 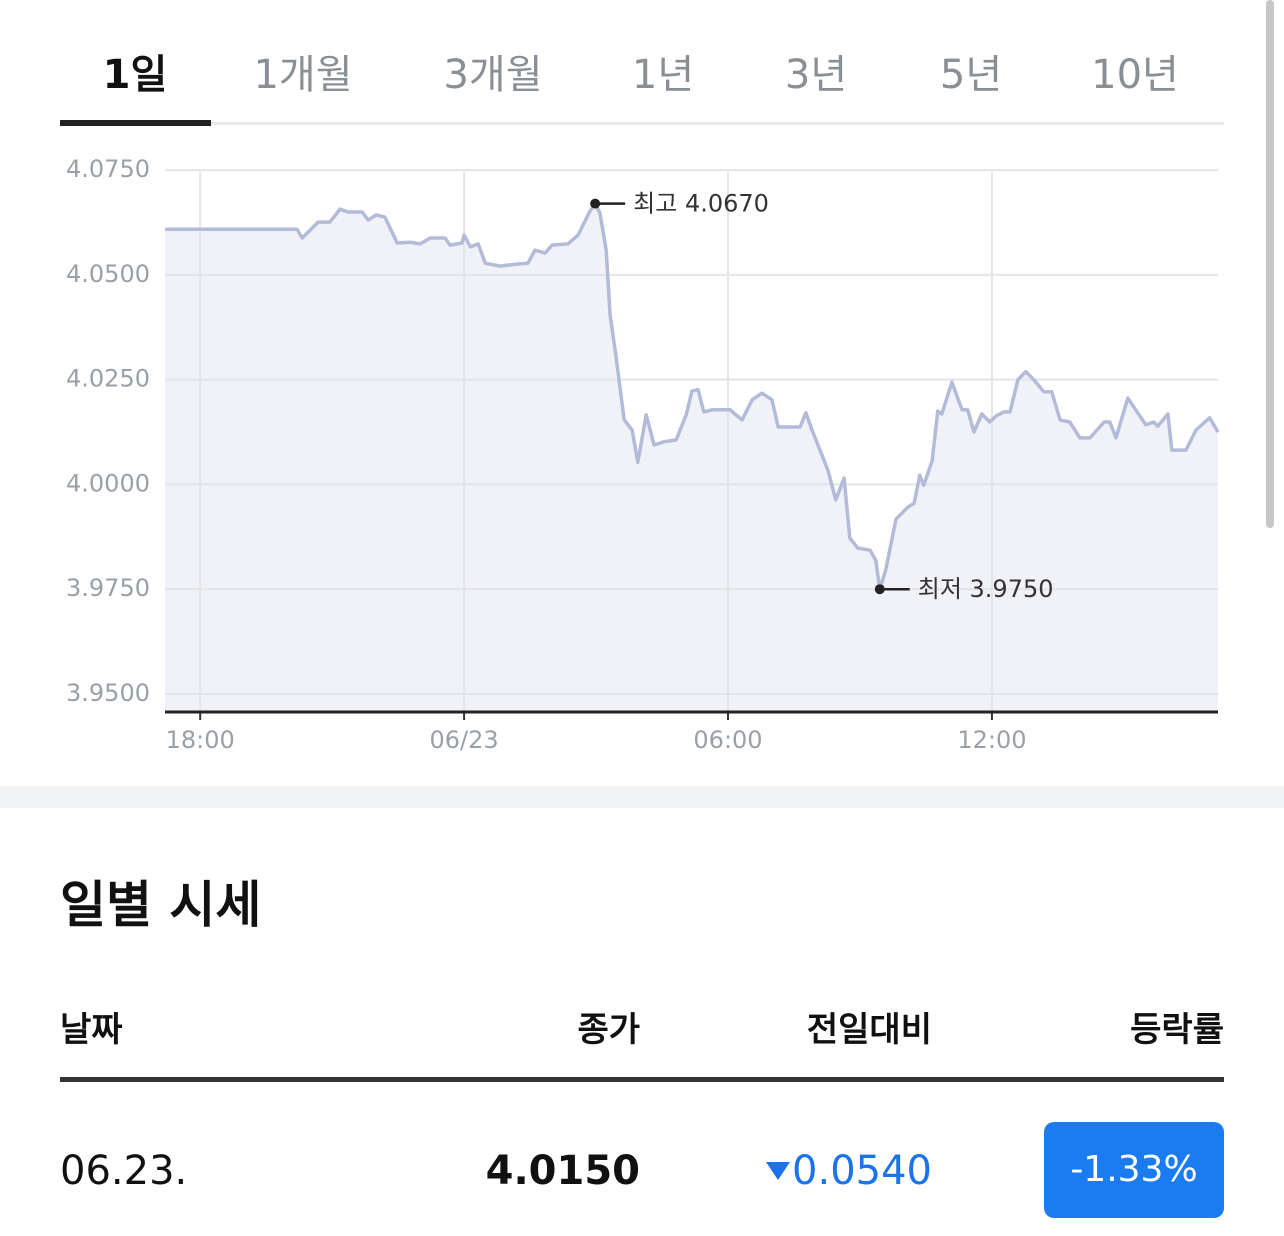 I want to click on x-tick-label: 06/23, so click(x=464, y=740).